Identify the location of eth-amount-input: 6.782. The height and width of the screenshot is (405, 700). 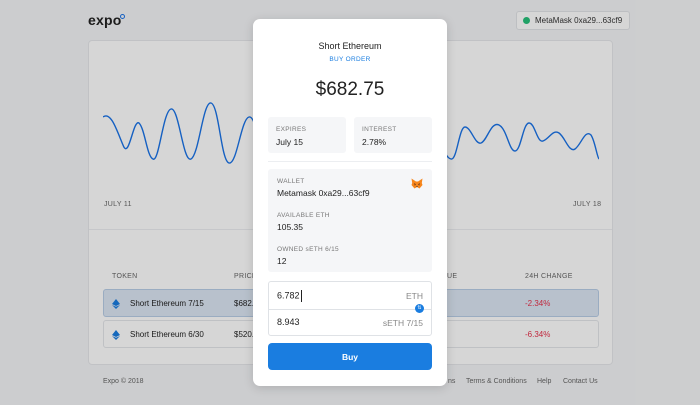
(289, 296).